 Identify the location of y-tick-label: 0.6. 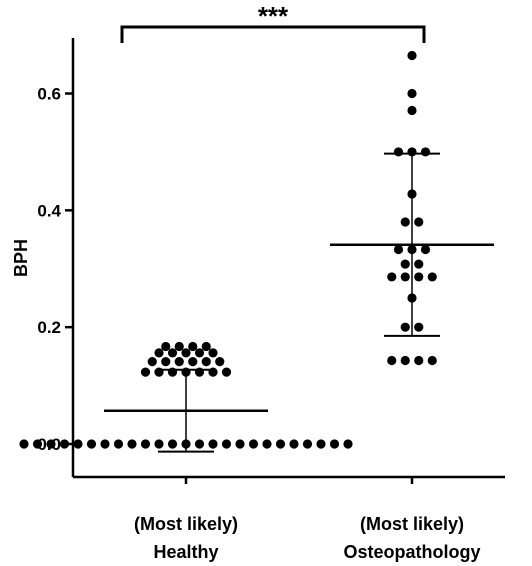
(49, 94).